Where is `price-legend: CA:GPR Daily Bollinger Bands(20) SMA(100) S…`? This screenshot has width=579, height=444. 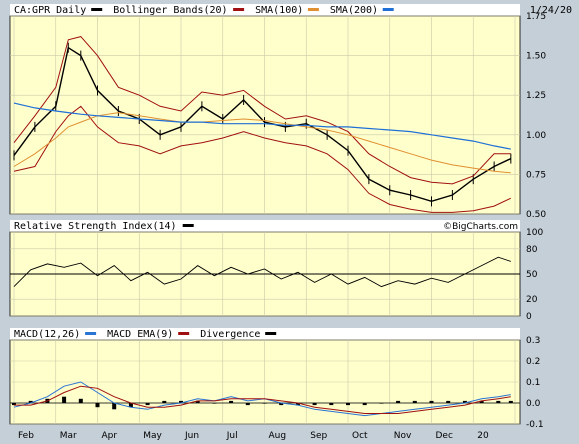
price-legend: CA:GPR Daily Bollinger Bands(20) SMA(100) S… is located at coordinates (204, 10).